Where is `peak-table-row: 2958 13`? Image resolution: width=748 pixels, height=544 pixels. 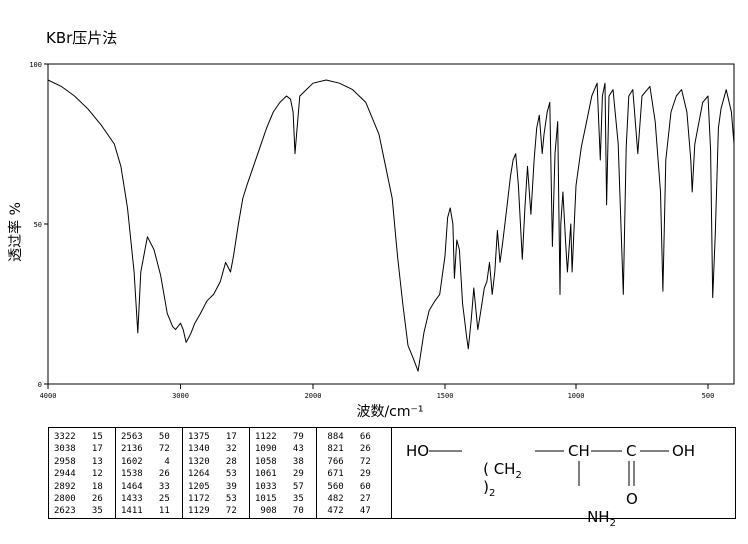 peak-table-row: 2958 13 is located at coordinates (78, 461).